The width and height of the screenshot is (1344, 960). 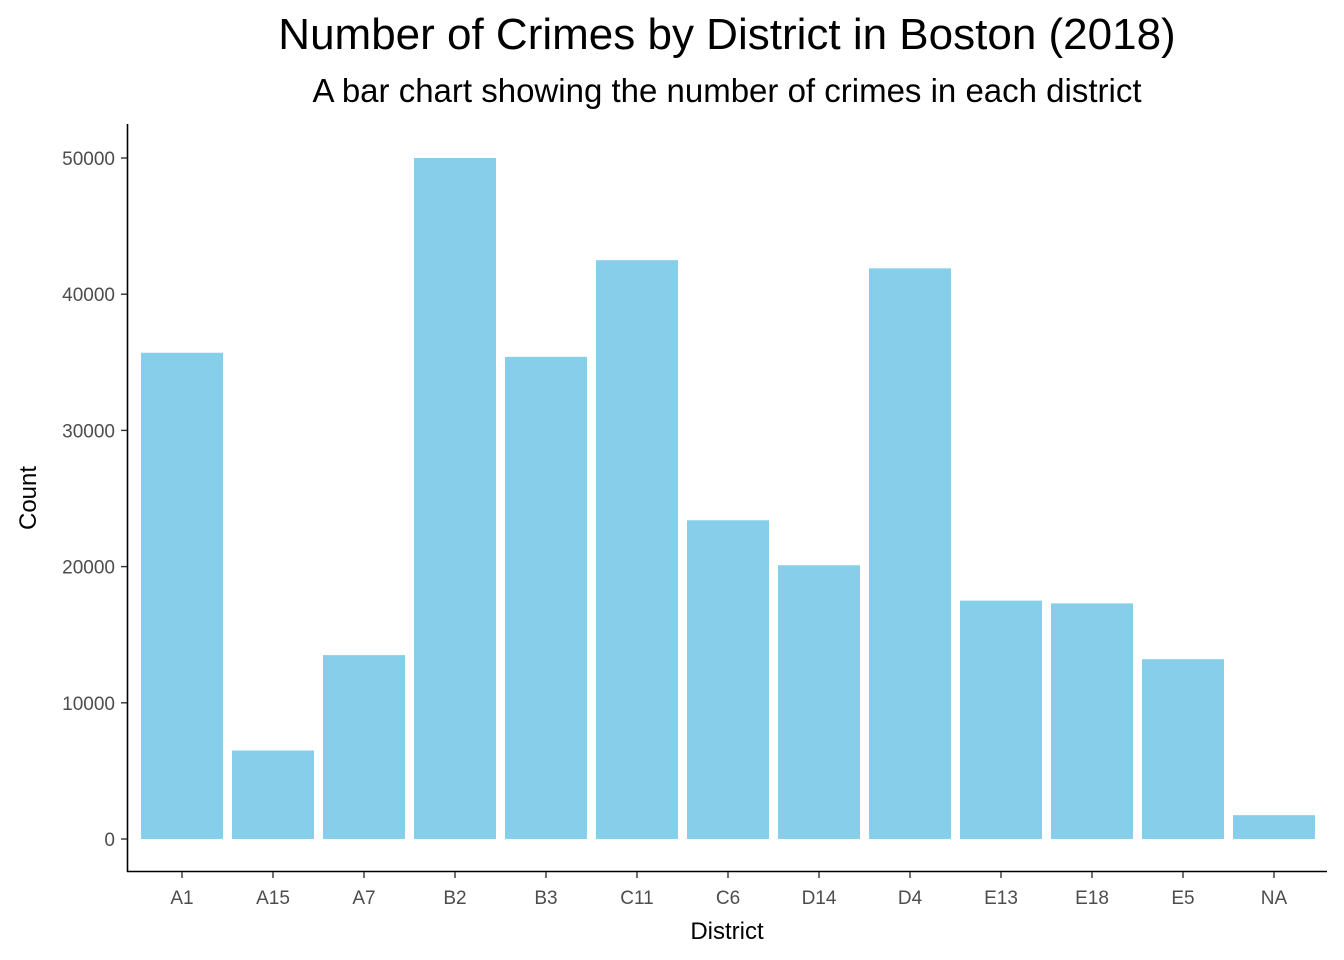 What do you see at coordinates (637, 549) in the screenshot?
I see `bar-c11` at bounding box center [637, 549].